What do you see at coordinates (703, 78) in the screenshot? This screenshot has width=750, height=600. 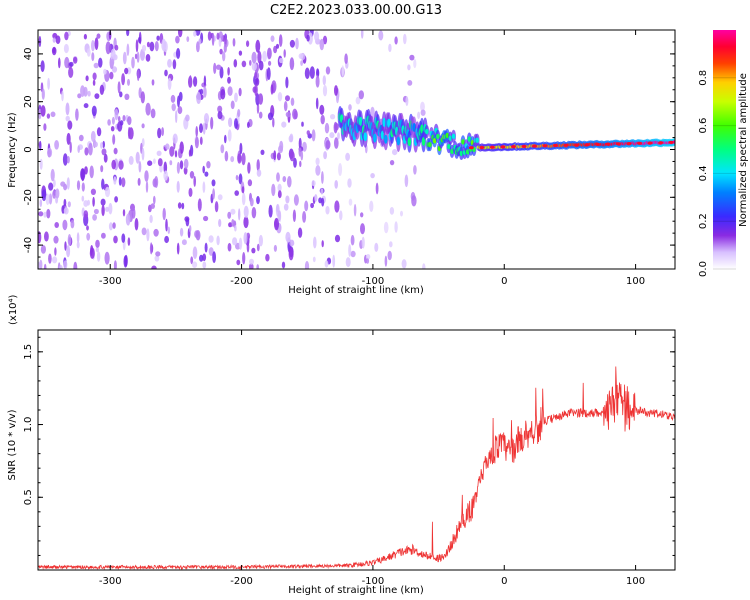 I see `colorbar-tick-label: 0.8` at bounding box center [703, 78].